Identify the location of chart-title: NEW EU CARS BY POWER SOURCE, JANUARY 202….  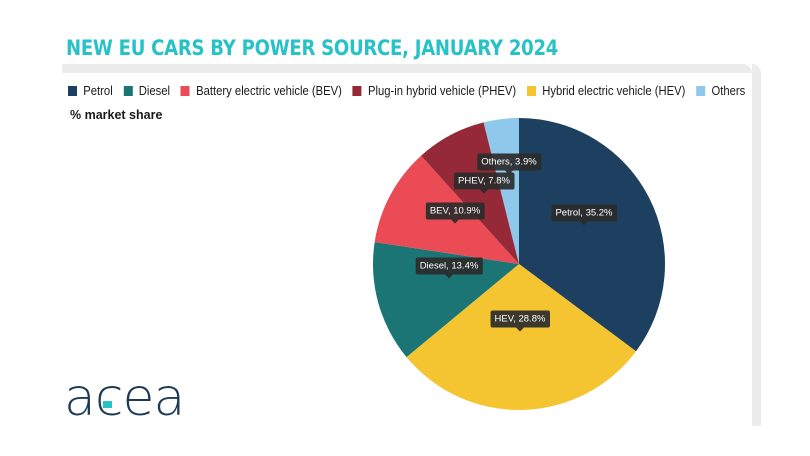
(312, 48).